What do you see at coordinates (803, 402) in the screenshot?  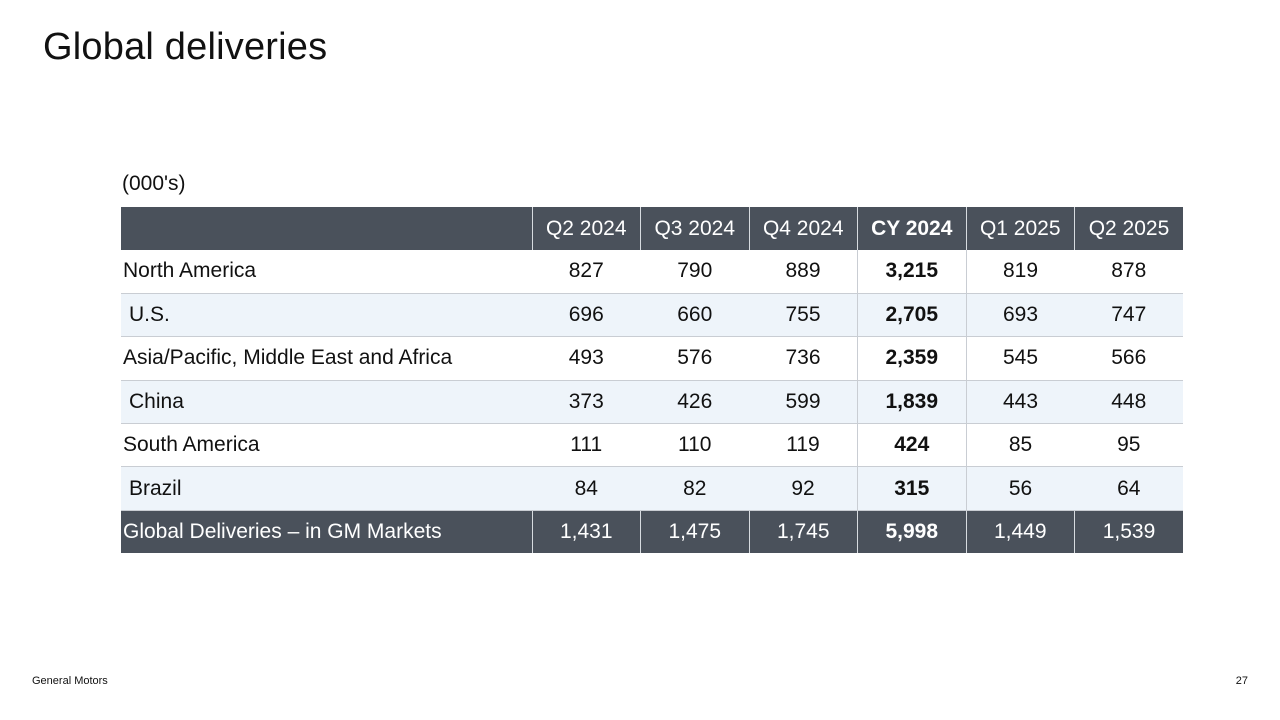 I see `table-cell: 599` at bounding box center [803, 402].